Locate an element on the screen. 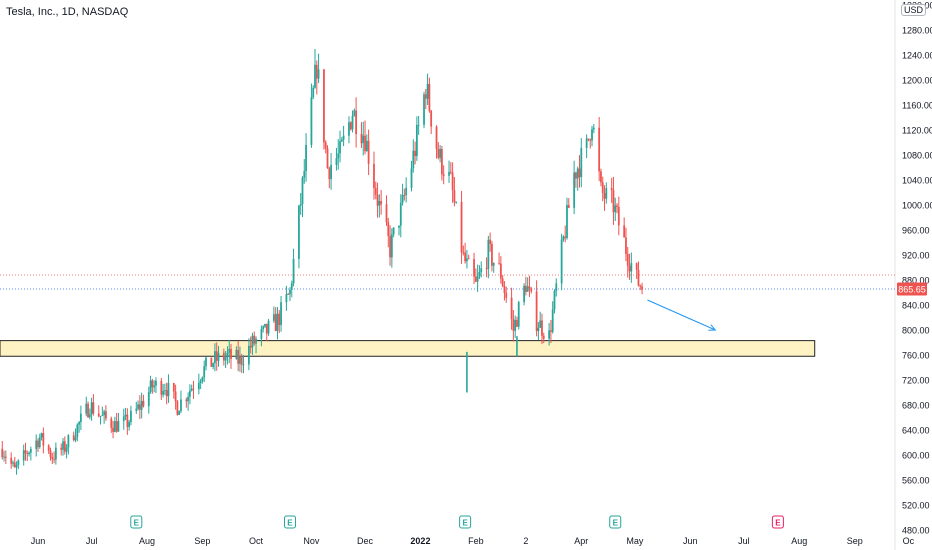 Image resolution: width=932 pixels, height=550 pixels. projection-arrow is located at coordinates (681, 315).